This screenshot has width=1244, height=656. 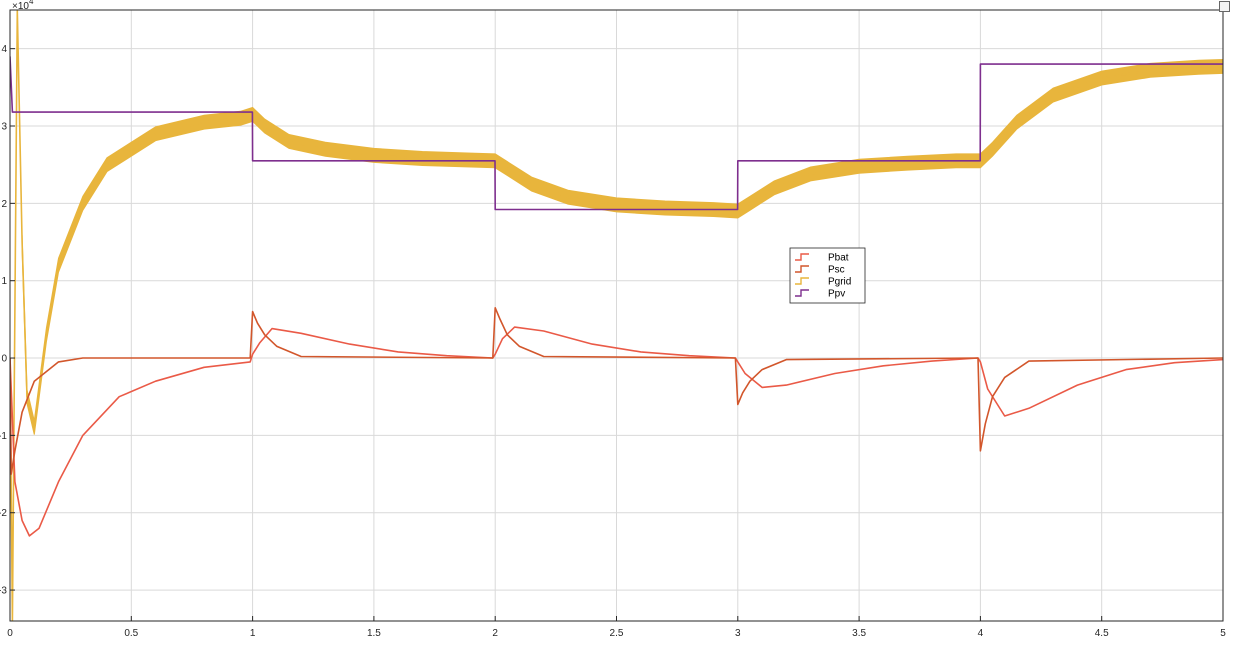 What do you see at coordinates (738, 633) in the screenshot?
I see `x-tick-label: 3` at bounding box center [738, 633].